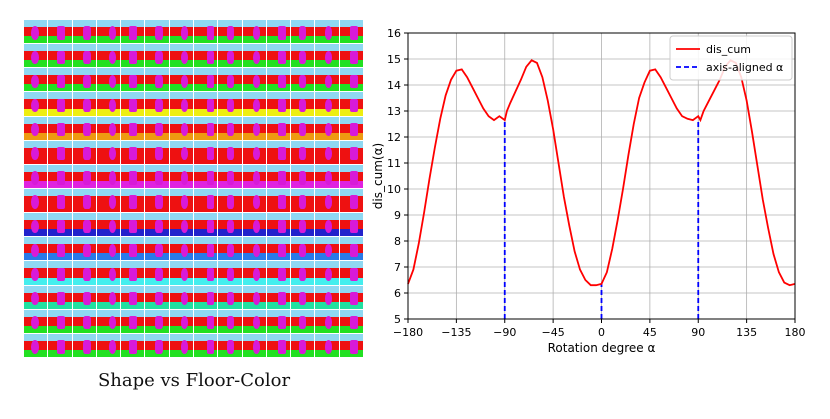 The height and width of the screenshot is (419, 830). What do you see at coordinates (194, 380) in the screenshot?
I see `grid-caption: Shape vs Floor-Color` at bounding box center [194, 380].